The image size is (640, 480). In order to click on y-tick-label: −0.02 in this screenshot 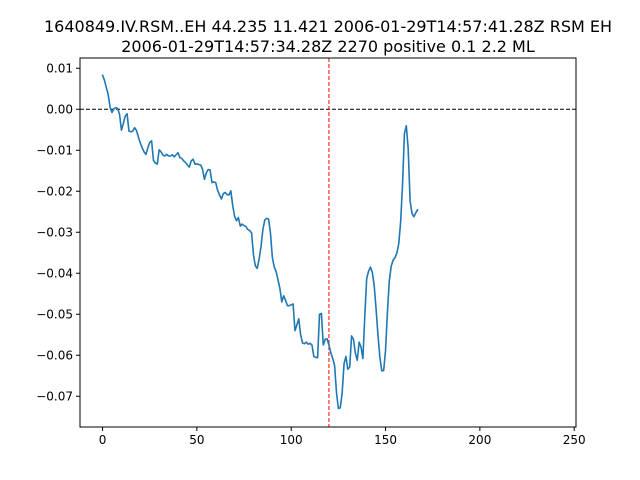, I will do `click(54, 191)`.